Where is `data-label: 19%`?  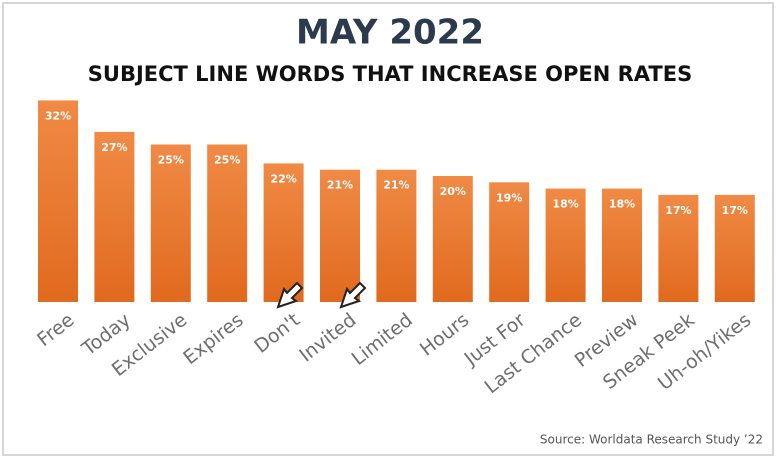
data-label: 19% is located at coordinates (509, 197).